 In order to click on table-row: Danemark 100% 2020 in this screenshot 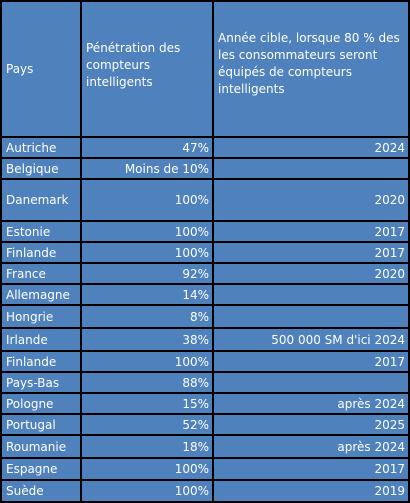, I will do `click(205, 200)`.